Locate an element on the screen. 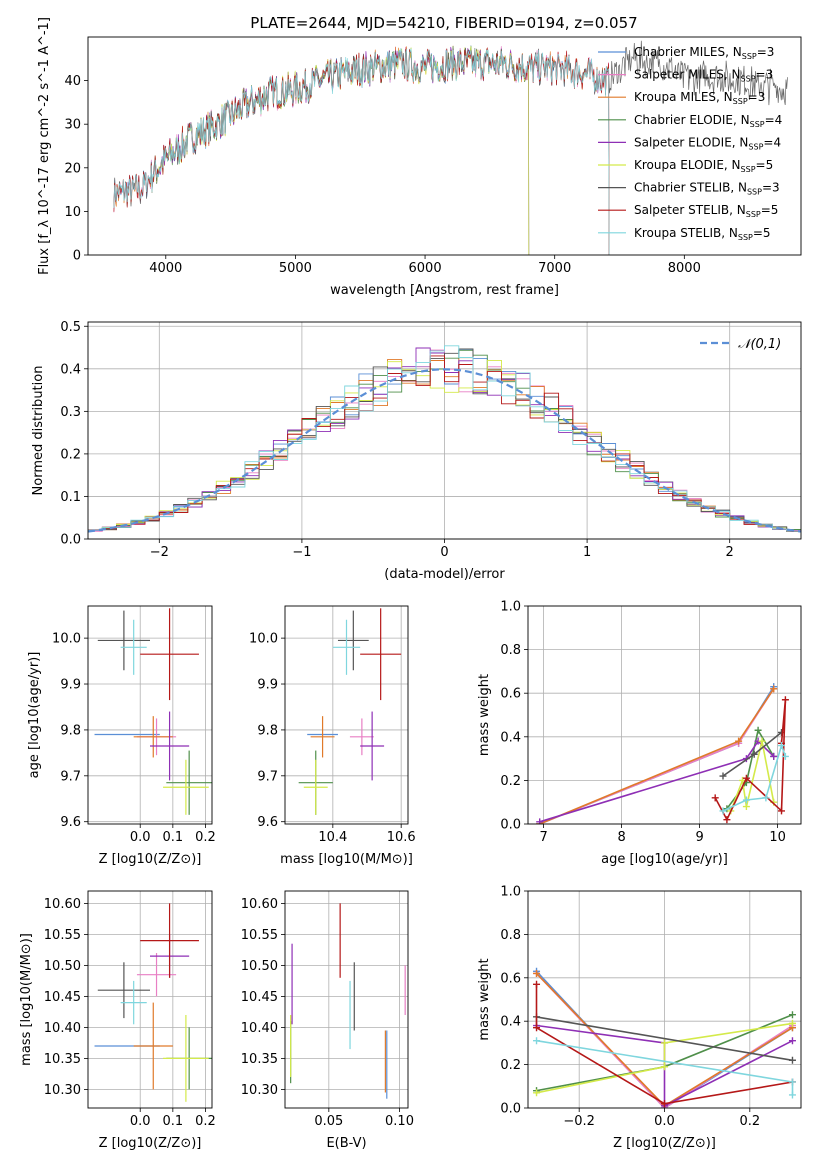 The width and height of the screenshot is (819, 1170). weight-line-chabrier-stelib is located at coordinates (664, 1039).